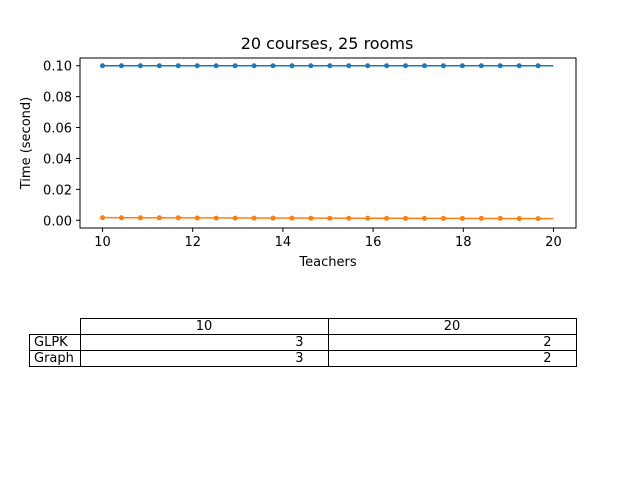 Image resolution: width=640 pixels, height=480 pixels. I want to click on y-tick-label: 0.10, so click(57, 67).